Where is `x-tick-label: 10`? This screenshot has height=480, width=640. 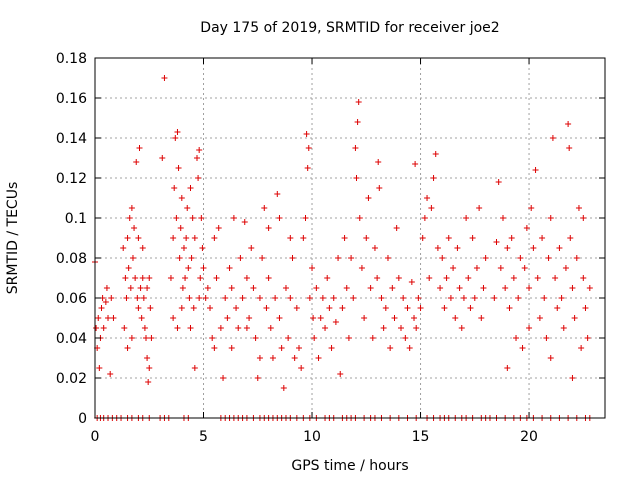 x-tick-label: 10 is located at coordinates (312, 437).